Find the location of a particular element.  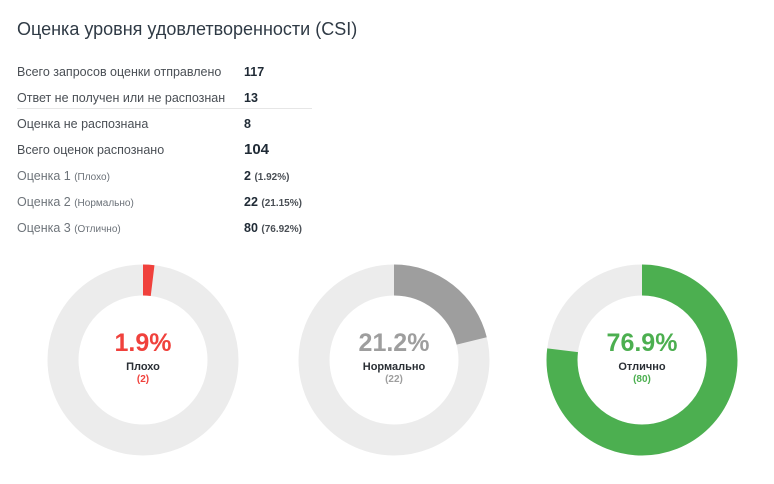

stat-row-rating2: Оценка 2 (Нормально) 22 (21.15%) is located at coordinates (167, 201).